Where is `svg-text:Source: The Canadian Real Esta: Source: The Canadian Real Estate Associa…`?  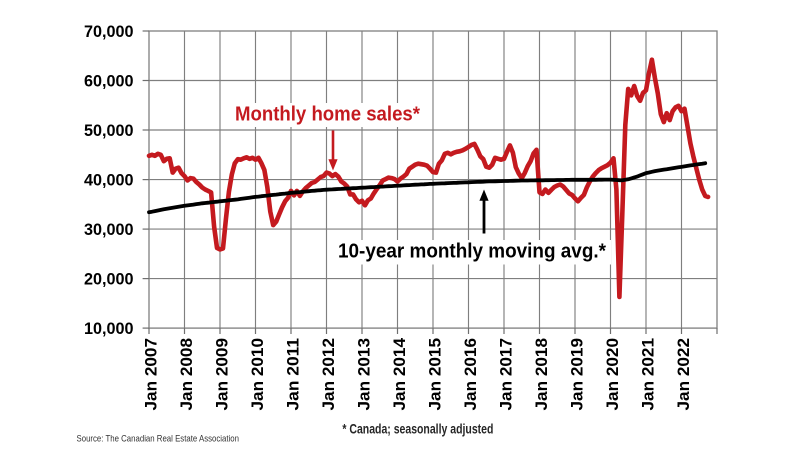
svg-text:Source: The Canadian Real Esta: Source: The Canadian Real Estate Associa… is located at coordinates (158, 439).